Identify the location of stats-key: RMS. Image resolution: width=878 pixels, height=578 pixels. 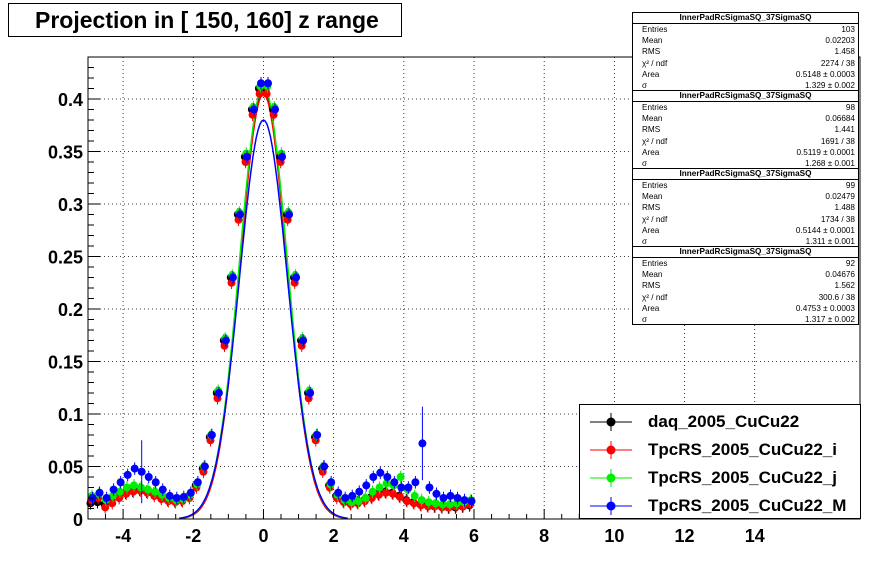
(651, 286).